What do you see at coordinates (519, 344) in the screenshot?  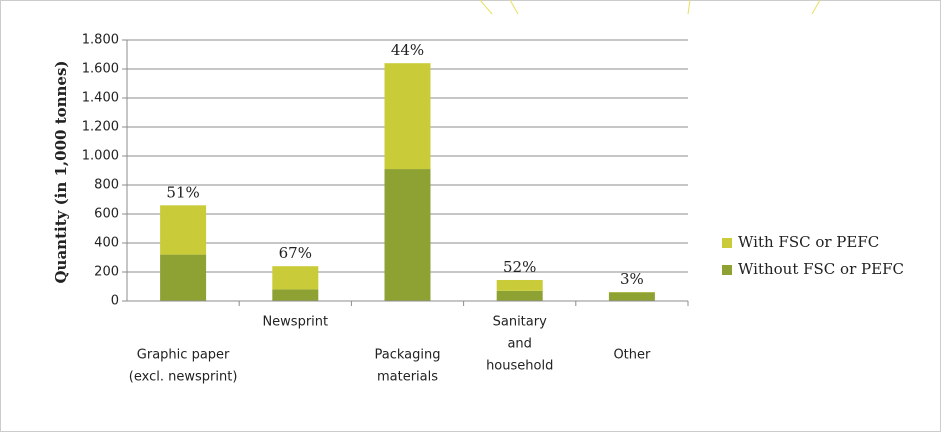 I see `x-tick-label: and` at bounding box center [519, 344].